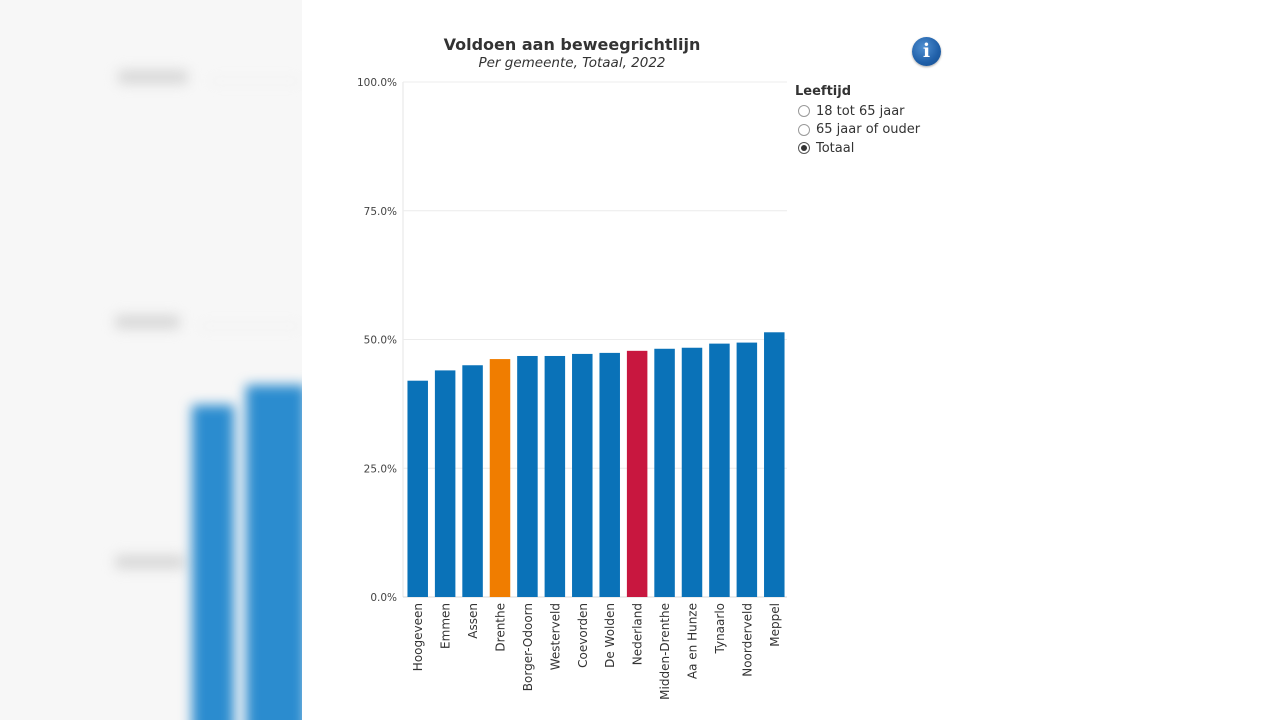  I want to click on bar-noorderveld, so click(747, 469).